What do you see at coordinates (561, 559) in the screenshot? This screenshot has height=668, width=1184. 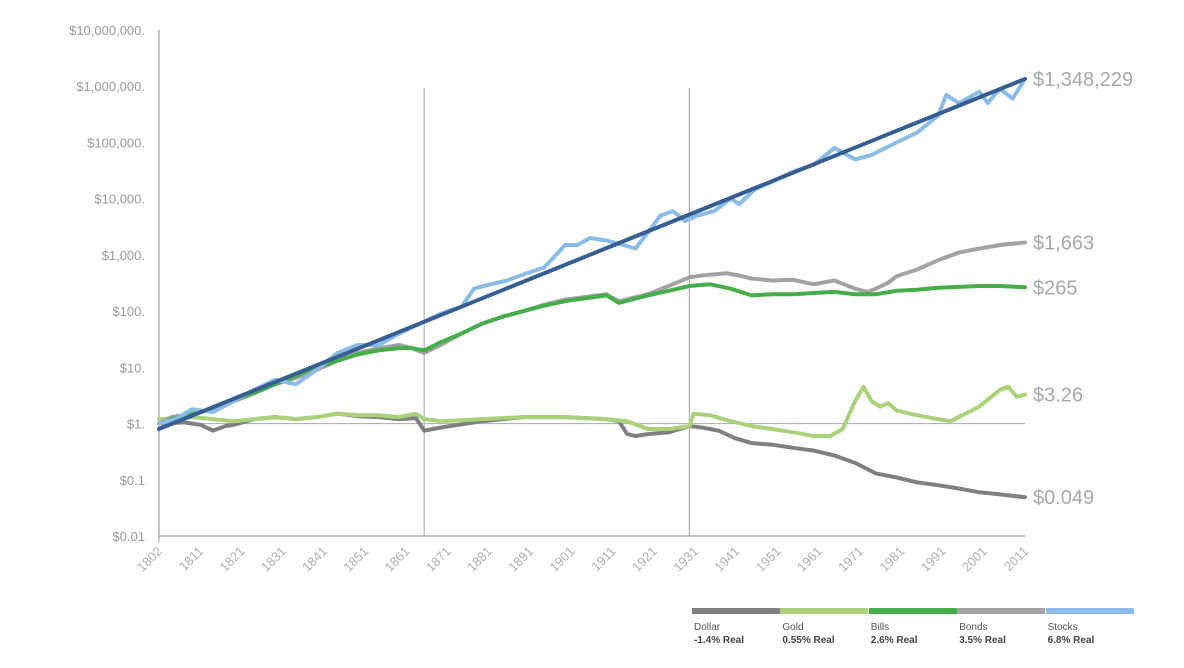 I see `x-tick-label: 1901` at bounding box center [561, 559].